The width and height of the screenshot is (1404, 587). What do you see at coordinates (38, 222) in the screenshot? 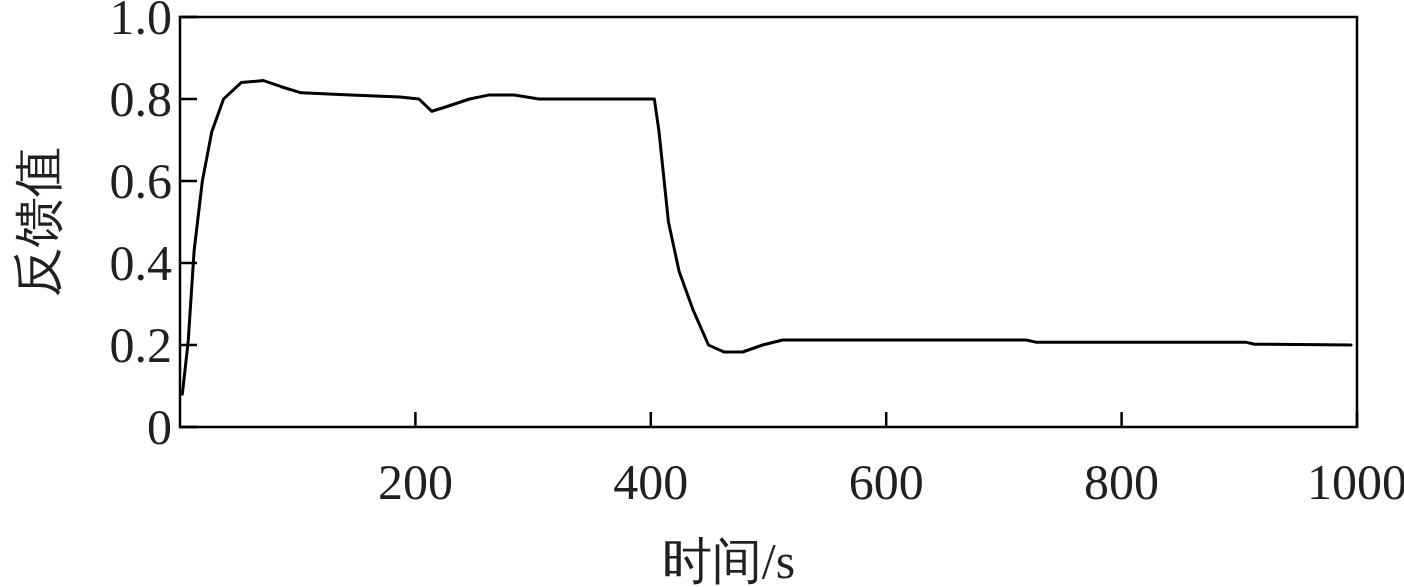
I see `y-axis-title: 反馈值` at bounding box center [38, 222].